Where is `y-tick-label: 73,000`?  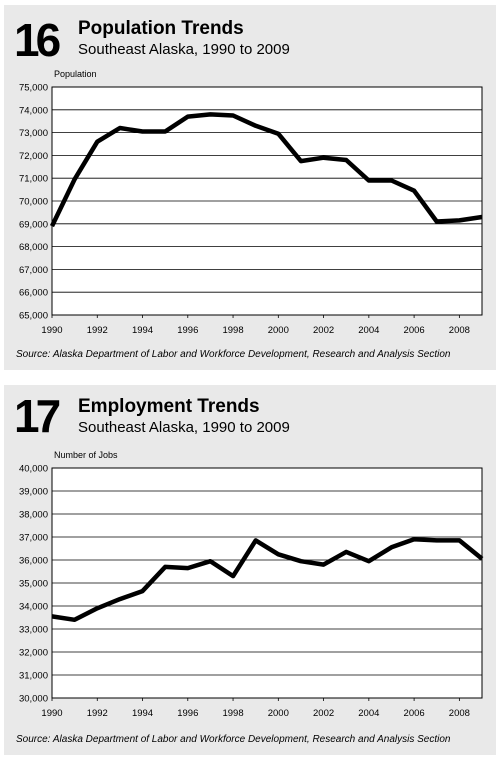 y-tick-label: 73,000 is located at coordinates (33, 133).